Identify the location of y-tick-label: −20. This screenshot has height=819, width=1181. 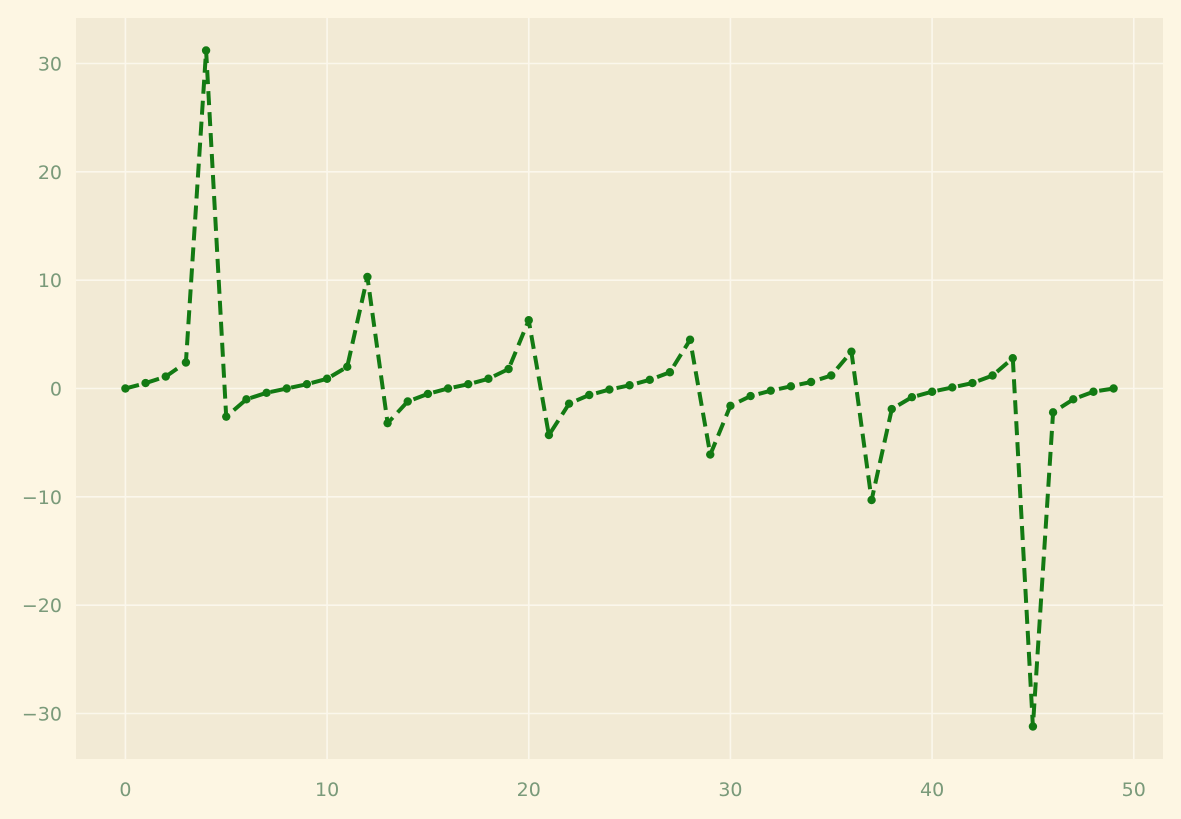
(42, 606).